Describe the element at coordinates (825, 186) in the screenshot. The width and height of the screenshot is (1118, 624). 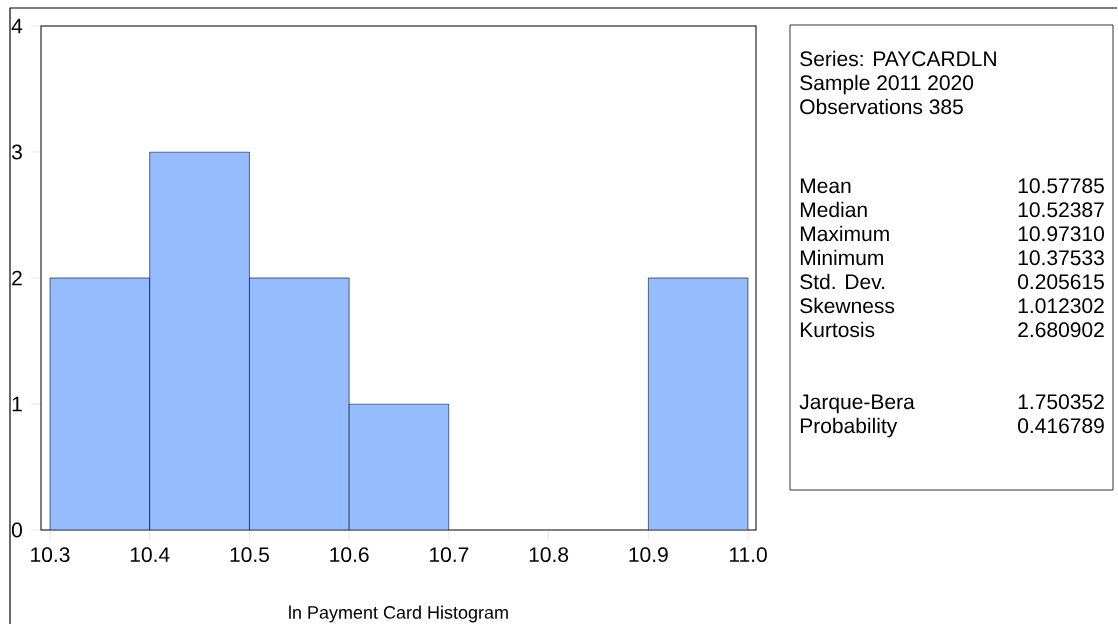
I see `text: Mean` at that location.